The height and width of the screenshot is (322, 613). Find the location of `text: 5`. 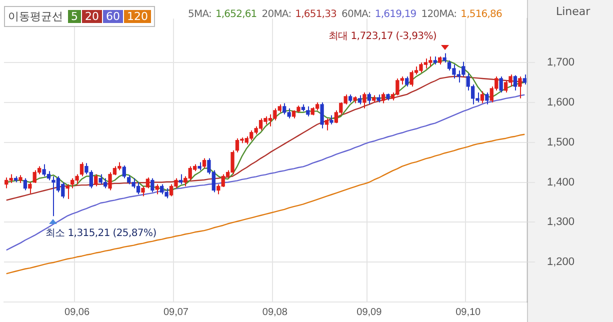

text: 5 is located at coordinates (74, 16).